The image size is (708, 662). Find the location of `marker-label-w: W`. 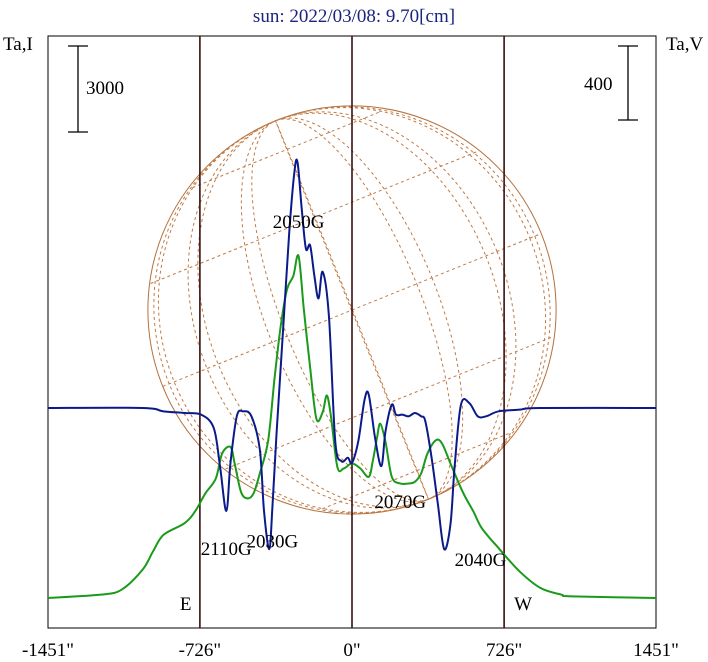

marker-label-w: W is located at coordinates (523, 604).